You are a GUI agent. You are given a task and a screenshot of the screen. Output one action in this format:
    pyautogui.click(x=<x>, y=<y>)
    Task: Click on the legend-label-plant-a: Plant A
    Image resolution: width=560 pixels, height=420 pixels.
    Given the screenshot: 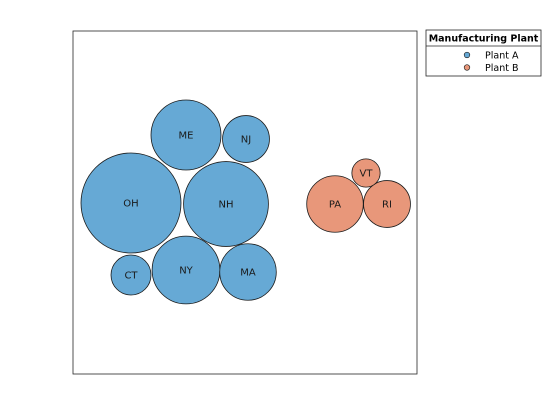 What is the action you would take?
    pyautogui.click(x=502, y=56)
    